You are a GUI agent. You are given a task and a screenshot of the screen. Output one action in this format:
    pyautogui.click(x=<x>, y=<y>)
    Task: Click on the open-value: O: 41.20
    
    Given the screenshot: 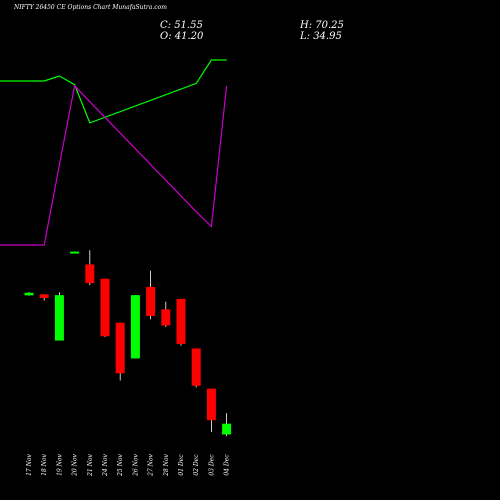 What is the action you would take?
    pyautogui.click(x=182, y=36)
    